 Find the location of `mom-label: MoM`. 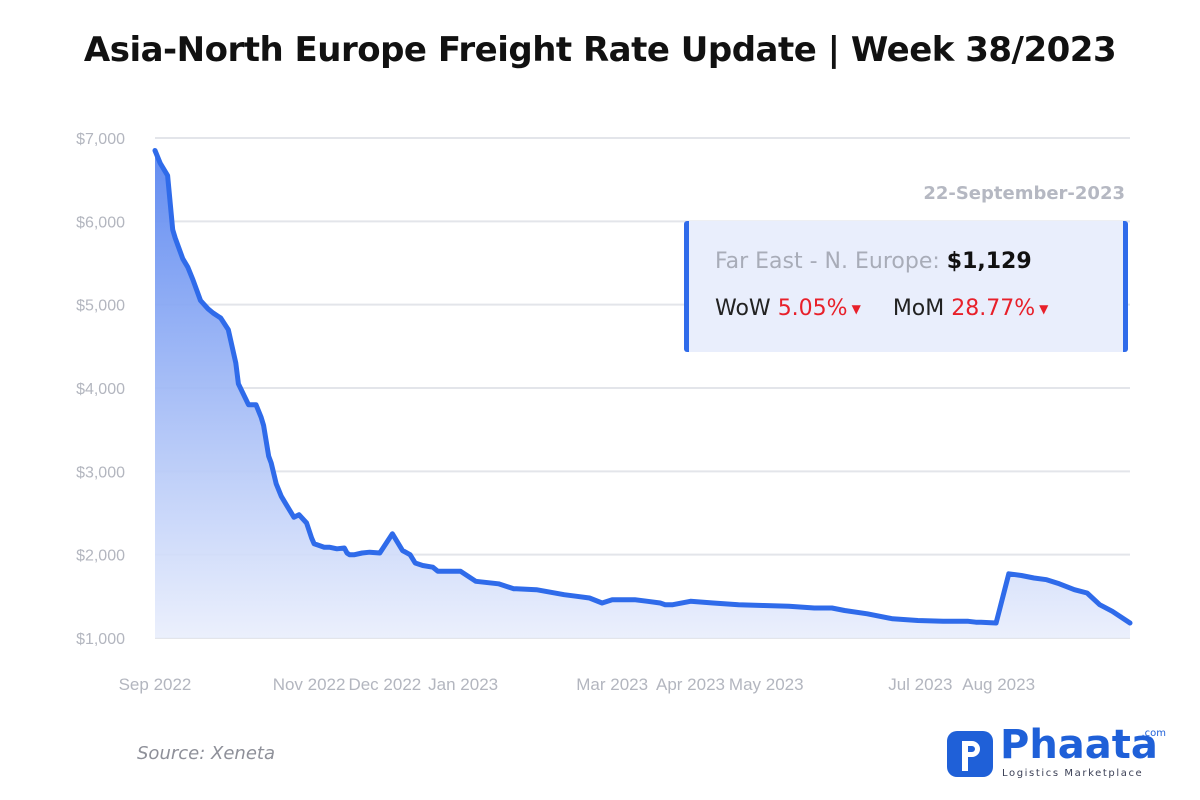

mom-label: MoM is located at coordinates (918, 308).